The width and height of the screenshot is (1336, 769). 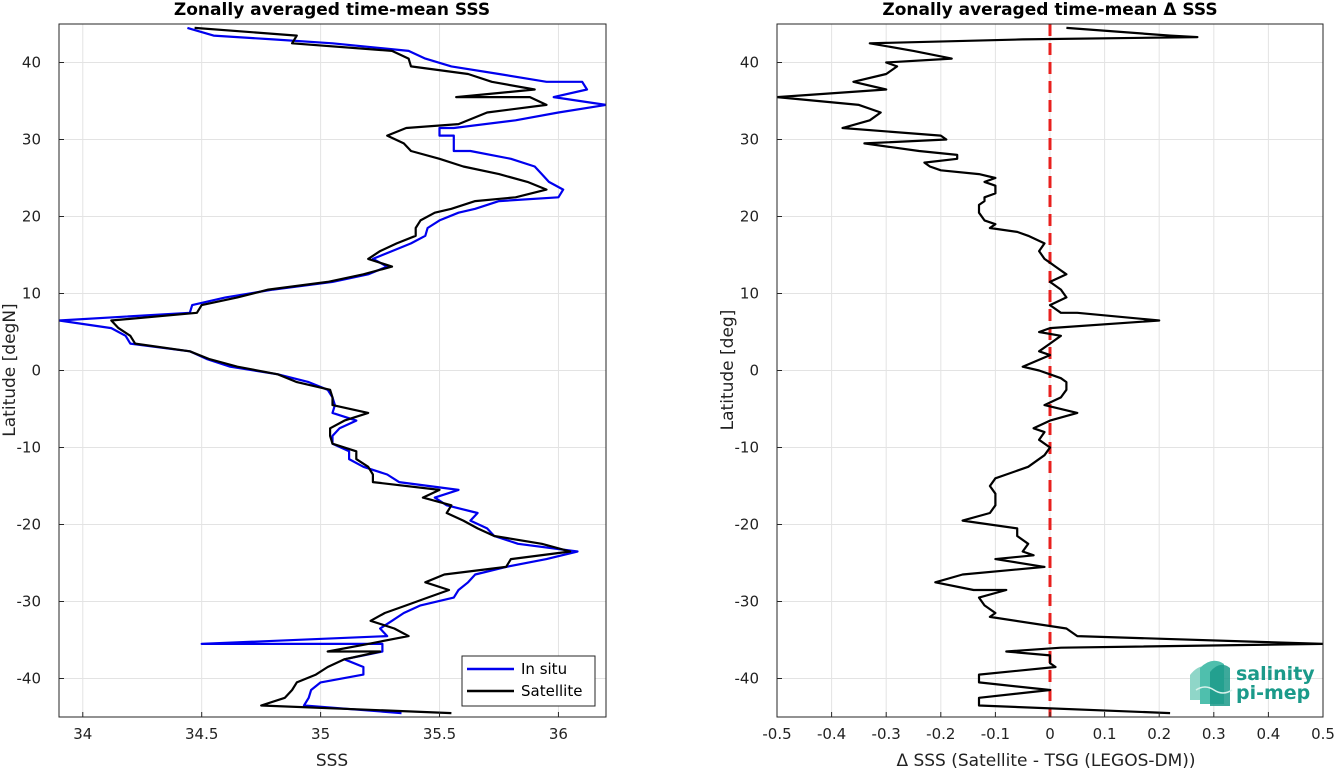 What do you see at coordinates (1050, 734) in the screenshot?
I see `x-tick-label: 0` at bounding box center [1050, 734].